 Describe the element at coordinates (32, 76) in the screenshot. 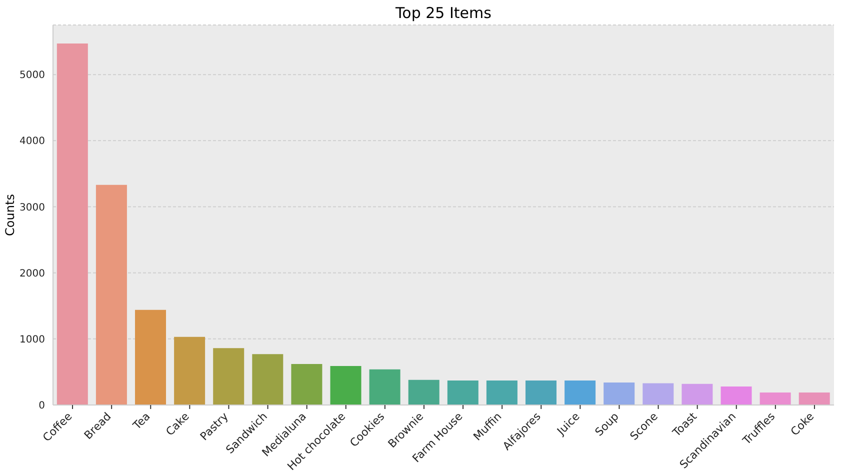

I see `y-tick-label: 5000` at that location.